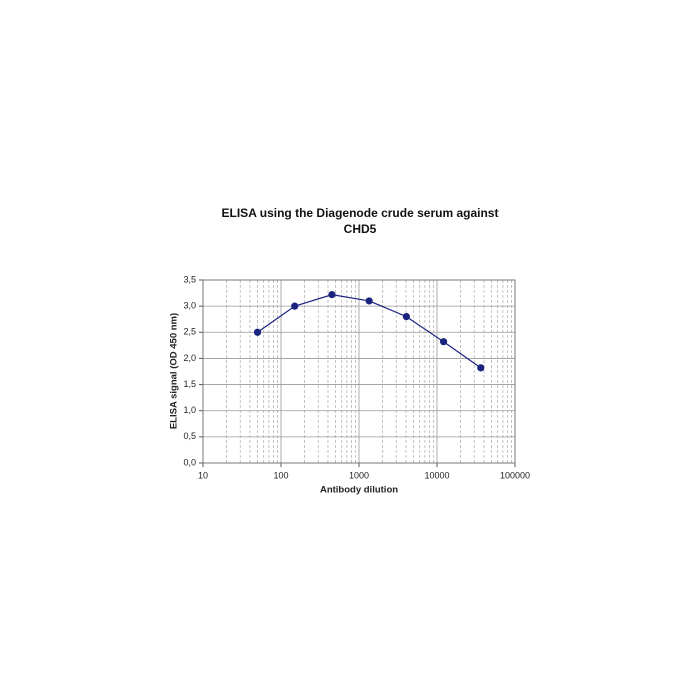 This screenshot has width=700, height=700. Describe the element at coordinates (515, 475) in the screenshot. I see `x-tick-label: 100000` at that location.